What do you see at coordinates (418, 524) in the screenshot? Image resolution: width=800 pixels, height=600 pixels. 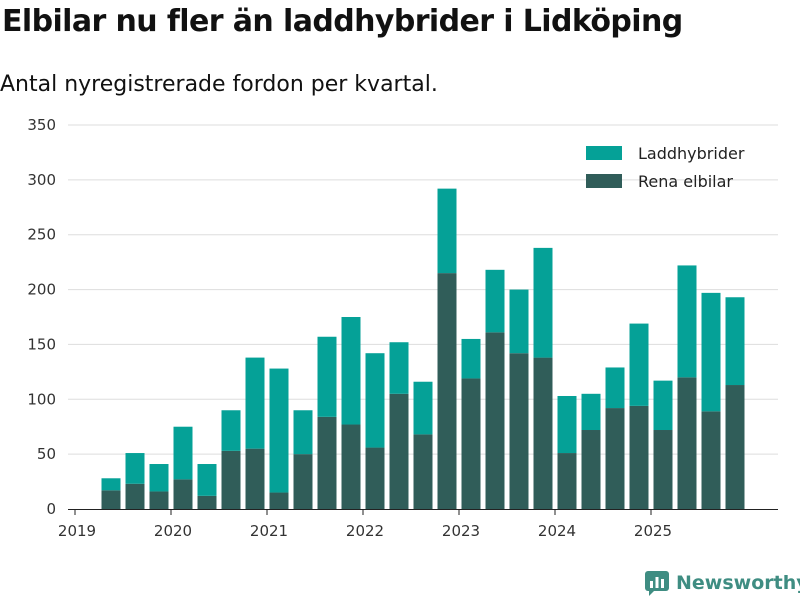 I see `x-axis: 2019 2020 2021 2022 2023 2024 2025` at bounding box center [418, 524].